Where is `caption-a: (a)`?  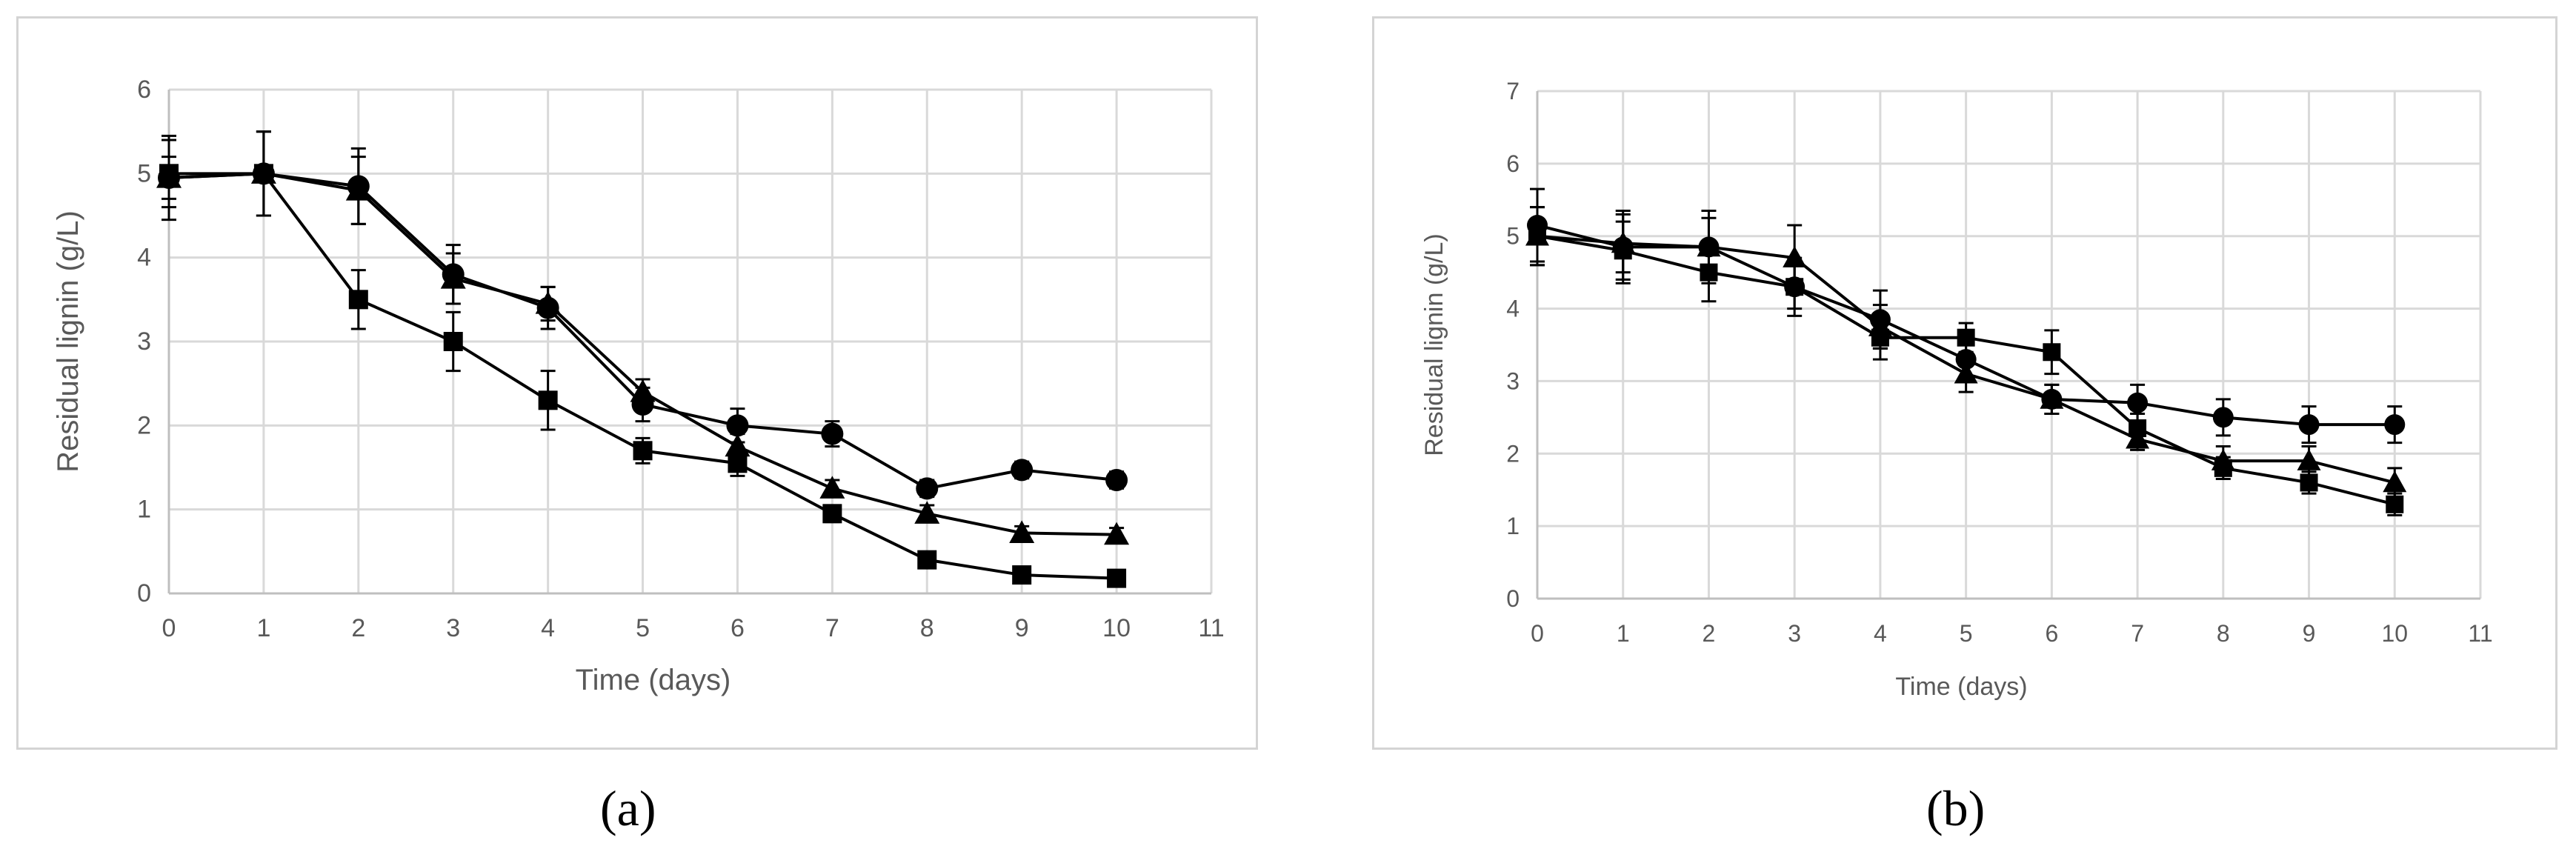 caption-a: (a) is located at coordinates (628, 808).